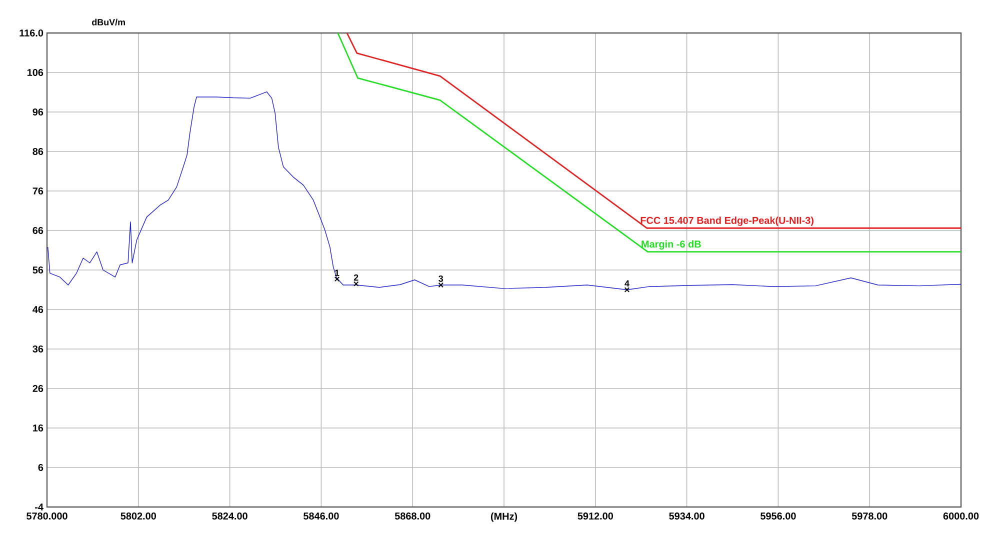 The image size is (991, 538). I want to click on series-label: FCC 15.407 Band Edge-Peak(U-NII-3), so click(727, 221).